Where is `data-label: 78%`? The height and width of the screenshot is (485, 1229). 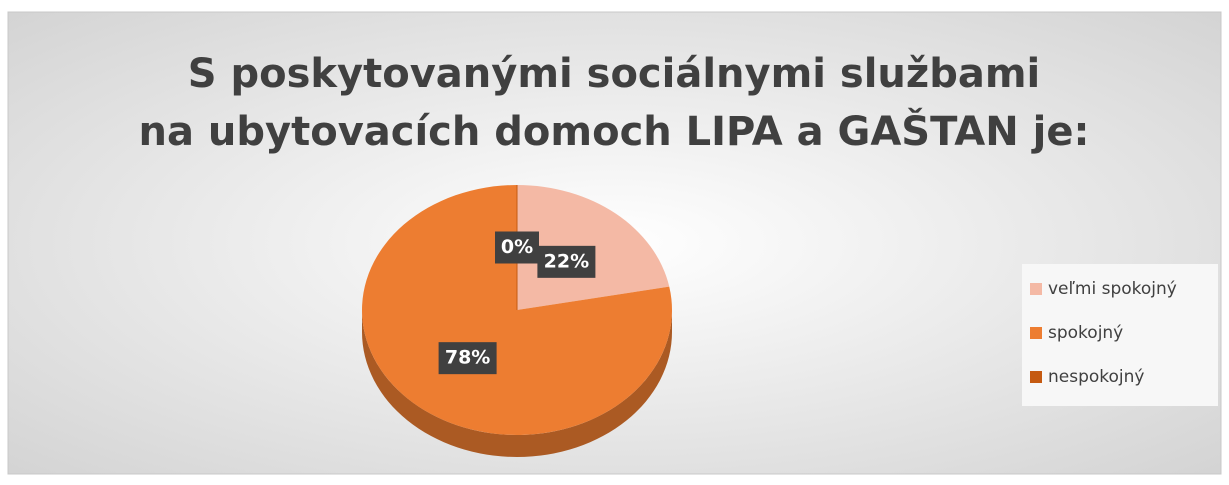
data-label: 78% is located at coordinates (467, 358).